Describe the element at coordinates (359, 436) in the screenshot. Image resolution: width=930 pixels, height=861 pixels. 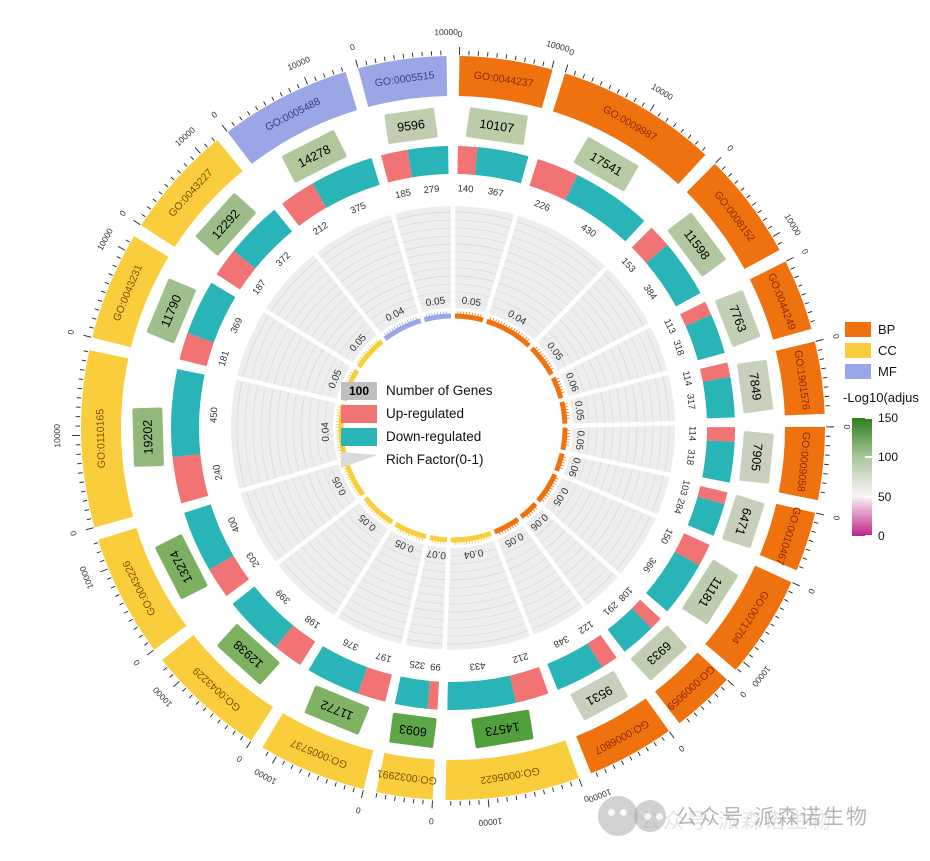
I see `down-regulated-swatch` at that location.